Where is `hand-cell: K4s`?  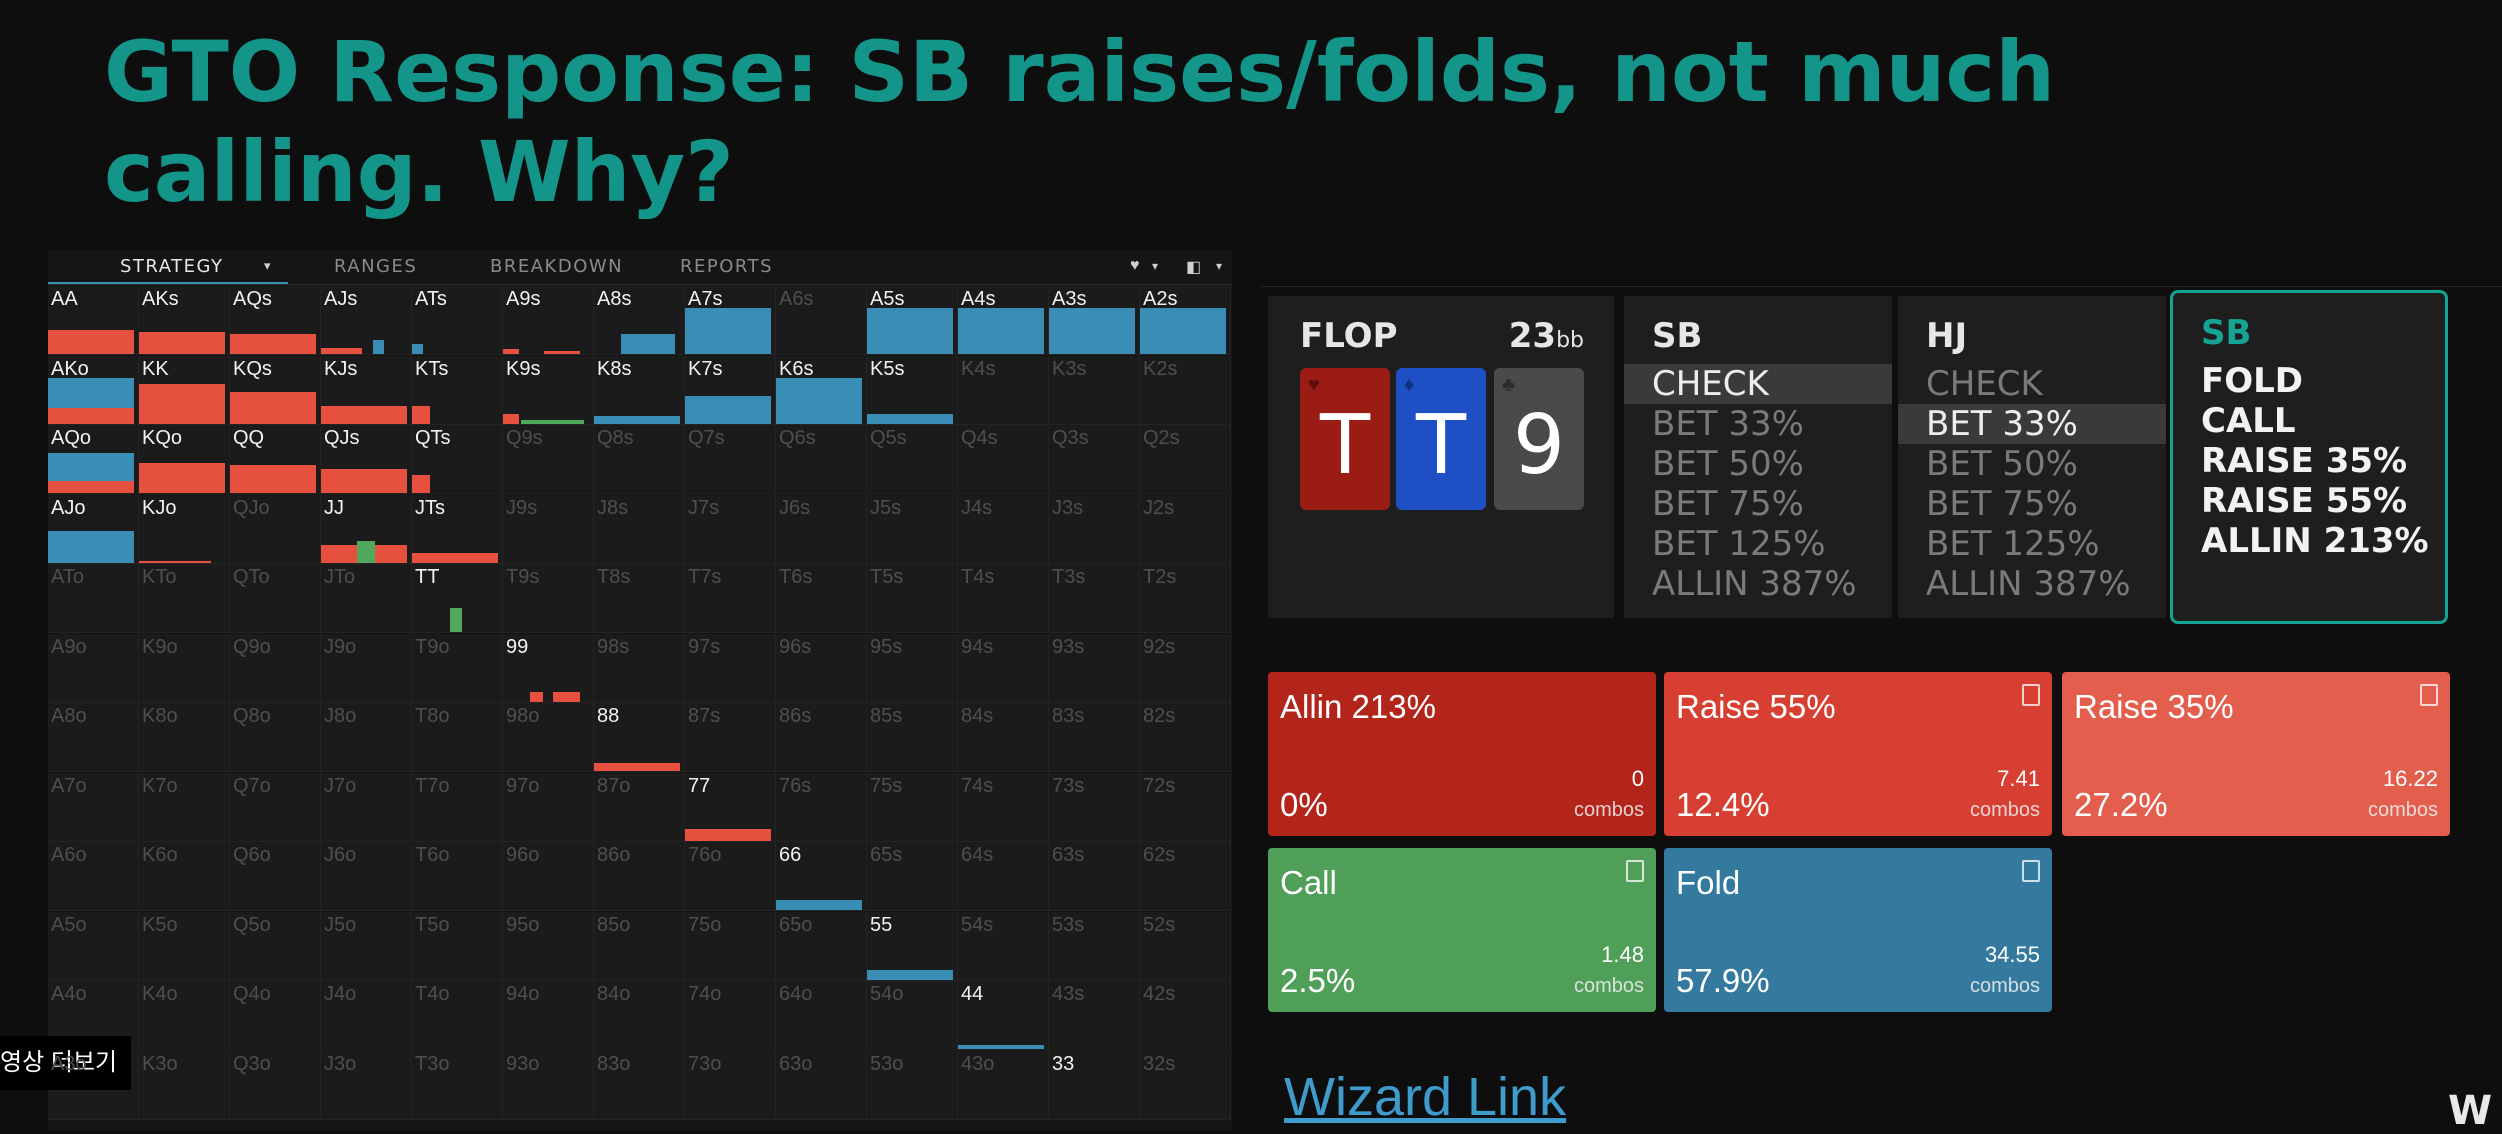
hand-cell: K4s is located at coordinates (1003, 390).